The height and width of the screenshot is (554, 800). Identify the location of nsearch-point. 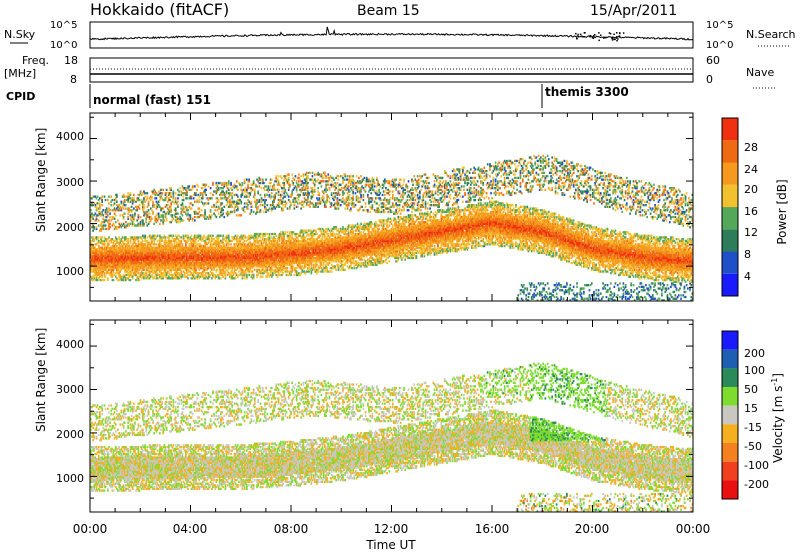
(578, 37).